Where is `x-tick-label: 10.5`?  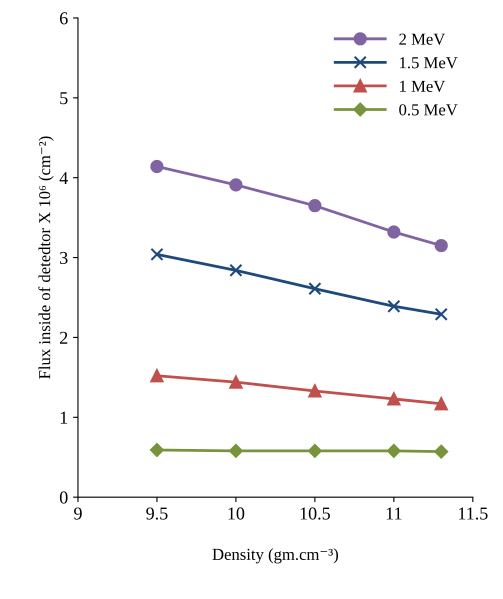
x-tick-label: 10.5 is located at coordinates (315, 513).